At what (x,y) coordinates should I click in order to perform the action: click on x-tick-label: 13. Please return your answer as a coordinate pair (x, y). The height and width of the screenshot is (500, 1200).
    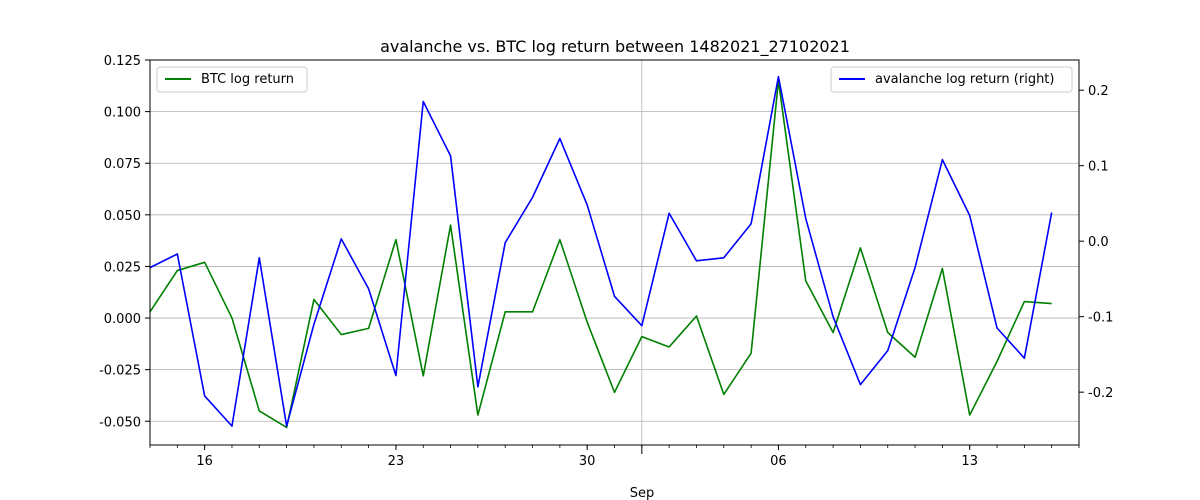
    Looking at the image, I should click on (969, 461).